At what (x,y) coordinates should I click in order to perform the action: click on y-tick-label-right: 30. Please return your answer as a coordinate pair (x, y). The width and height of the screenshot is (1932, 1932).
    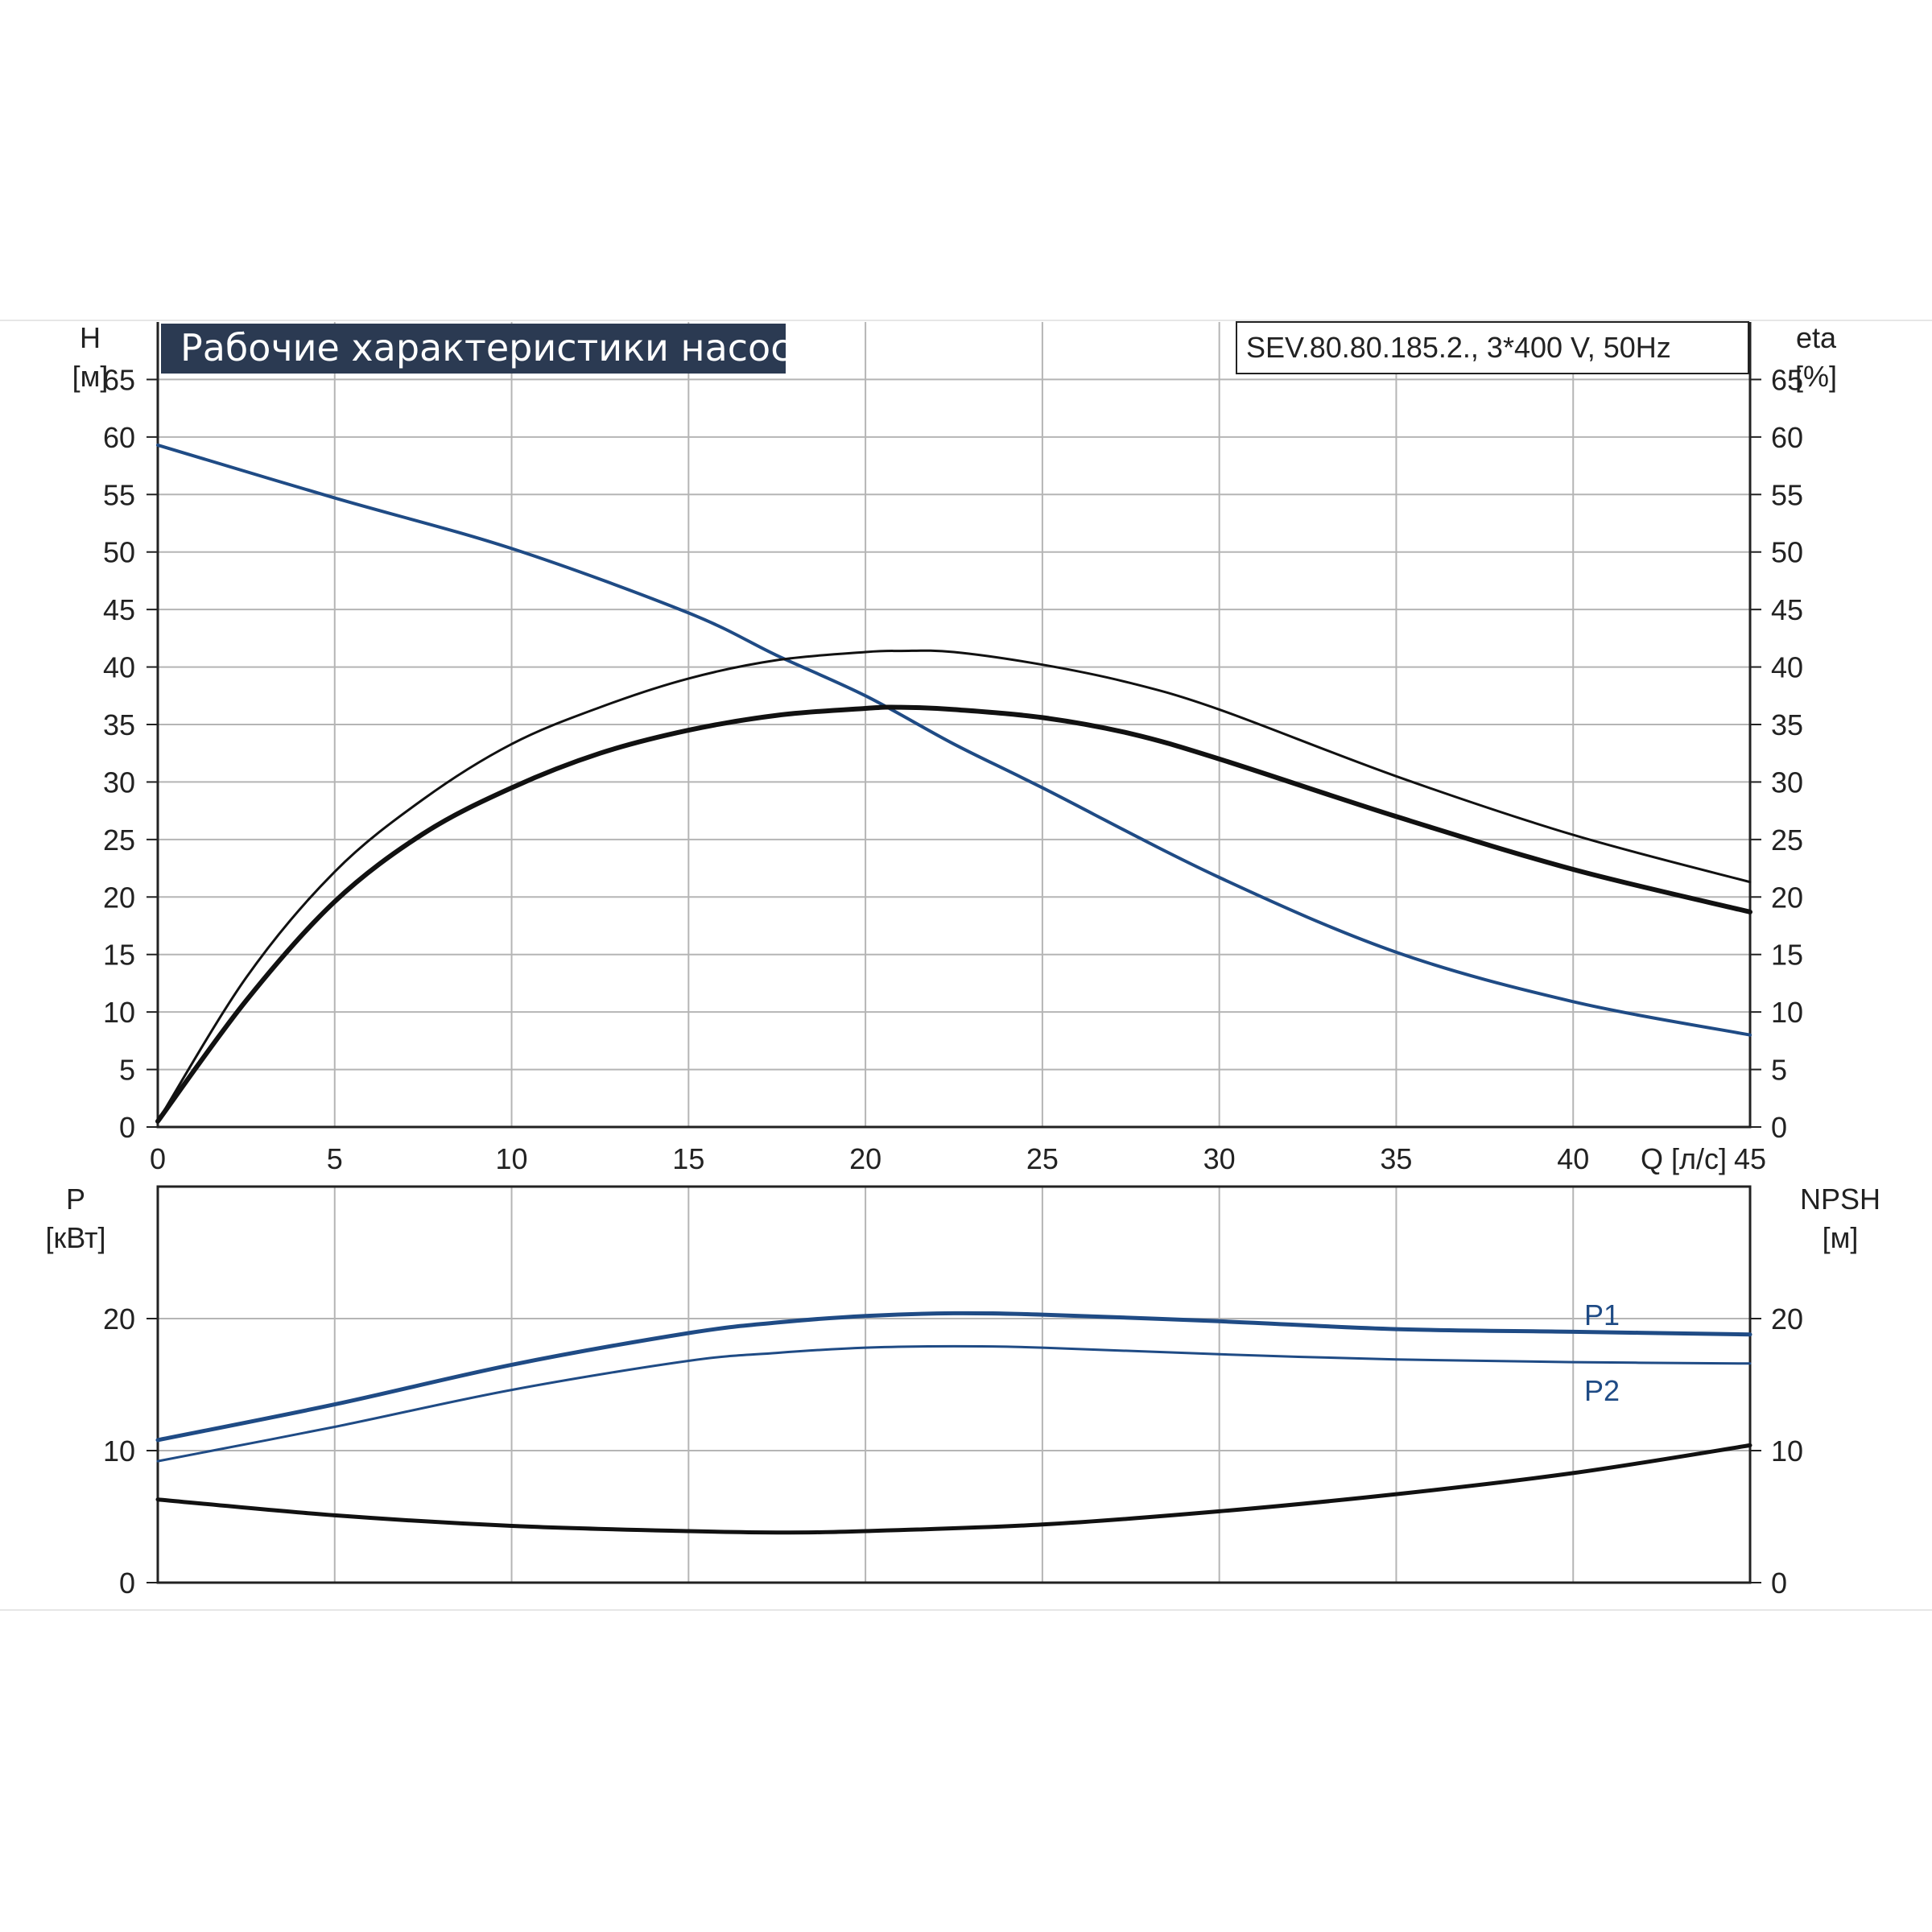
    Looking at the image, I should click on (1787, 782).